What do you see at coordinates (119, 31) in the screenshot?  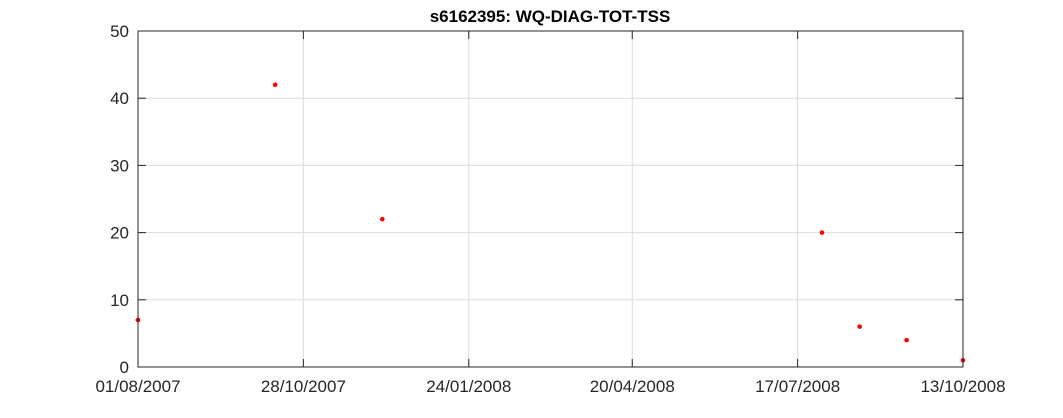 I see `y-tick-label: 50` at bounding box center [119, 31].